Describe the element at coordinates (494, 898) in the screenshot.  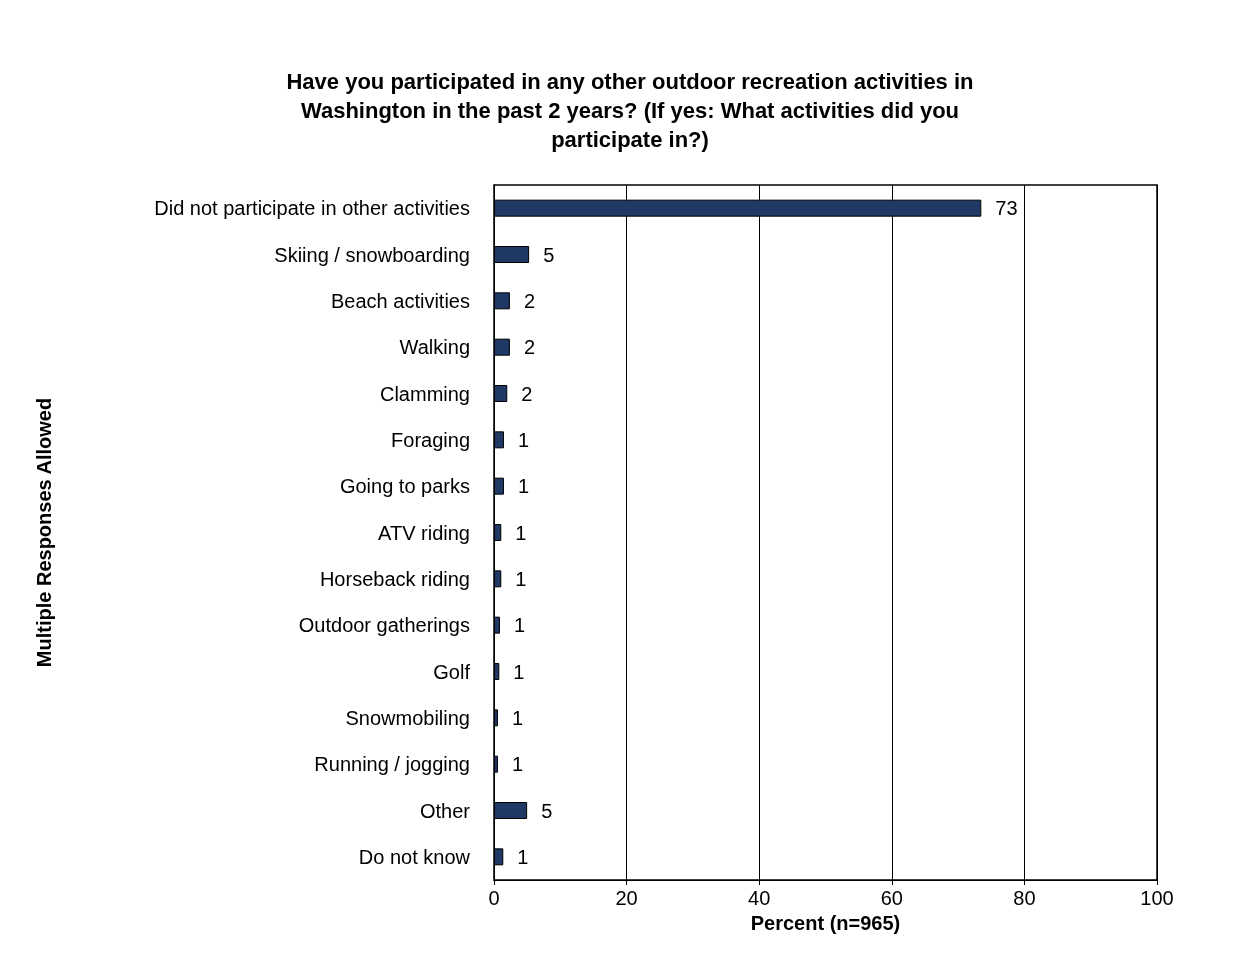
I see `x-tick-label: 0` at that location.